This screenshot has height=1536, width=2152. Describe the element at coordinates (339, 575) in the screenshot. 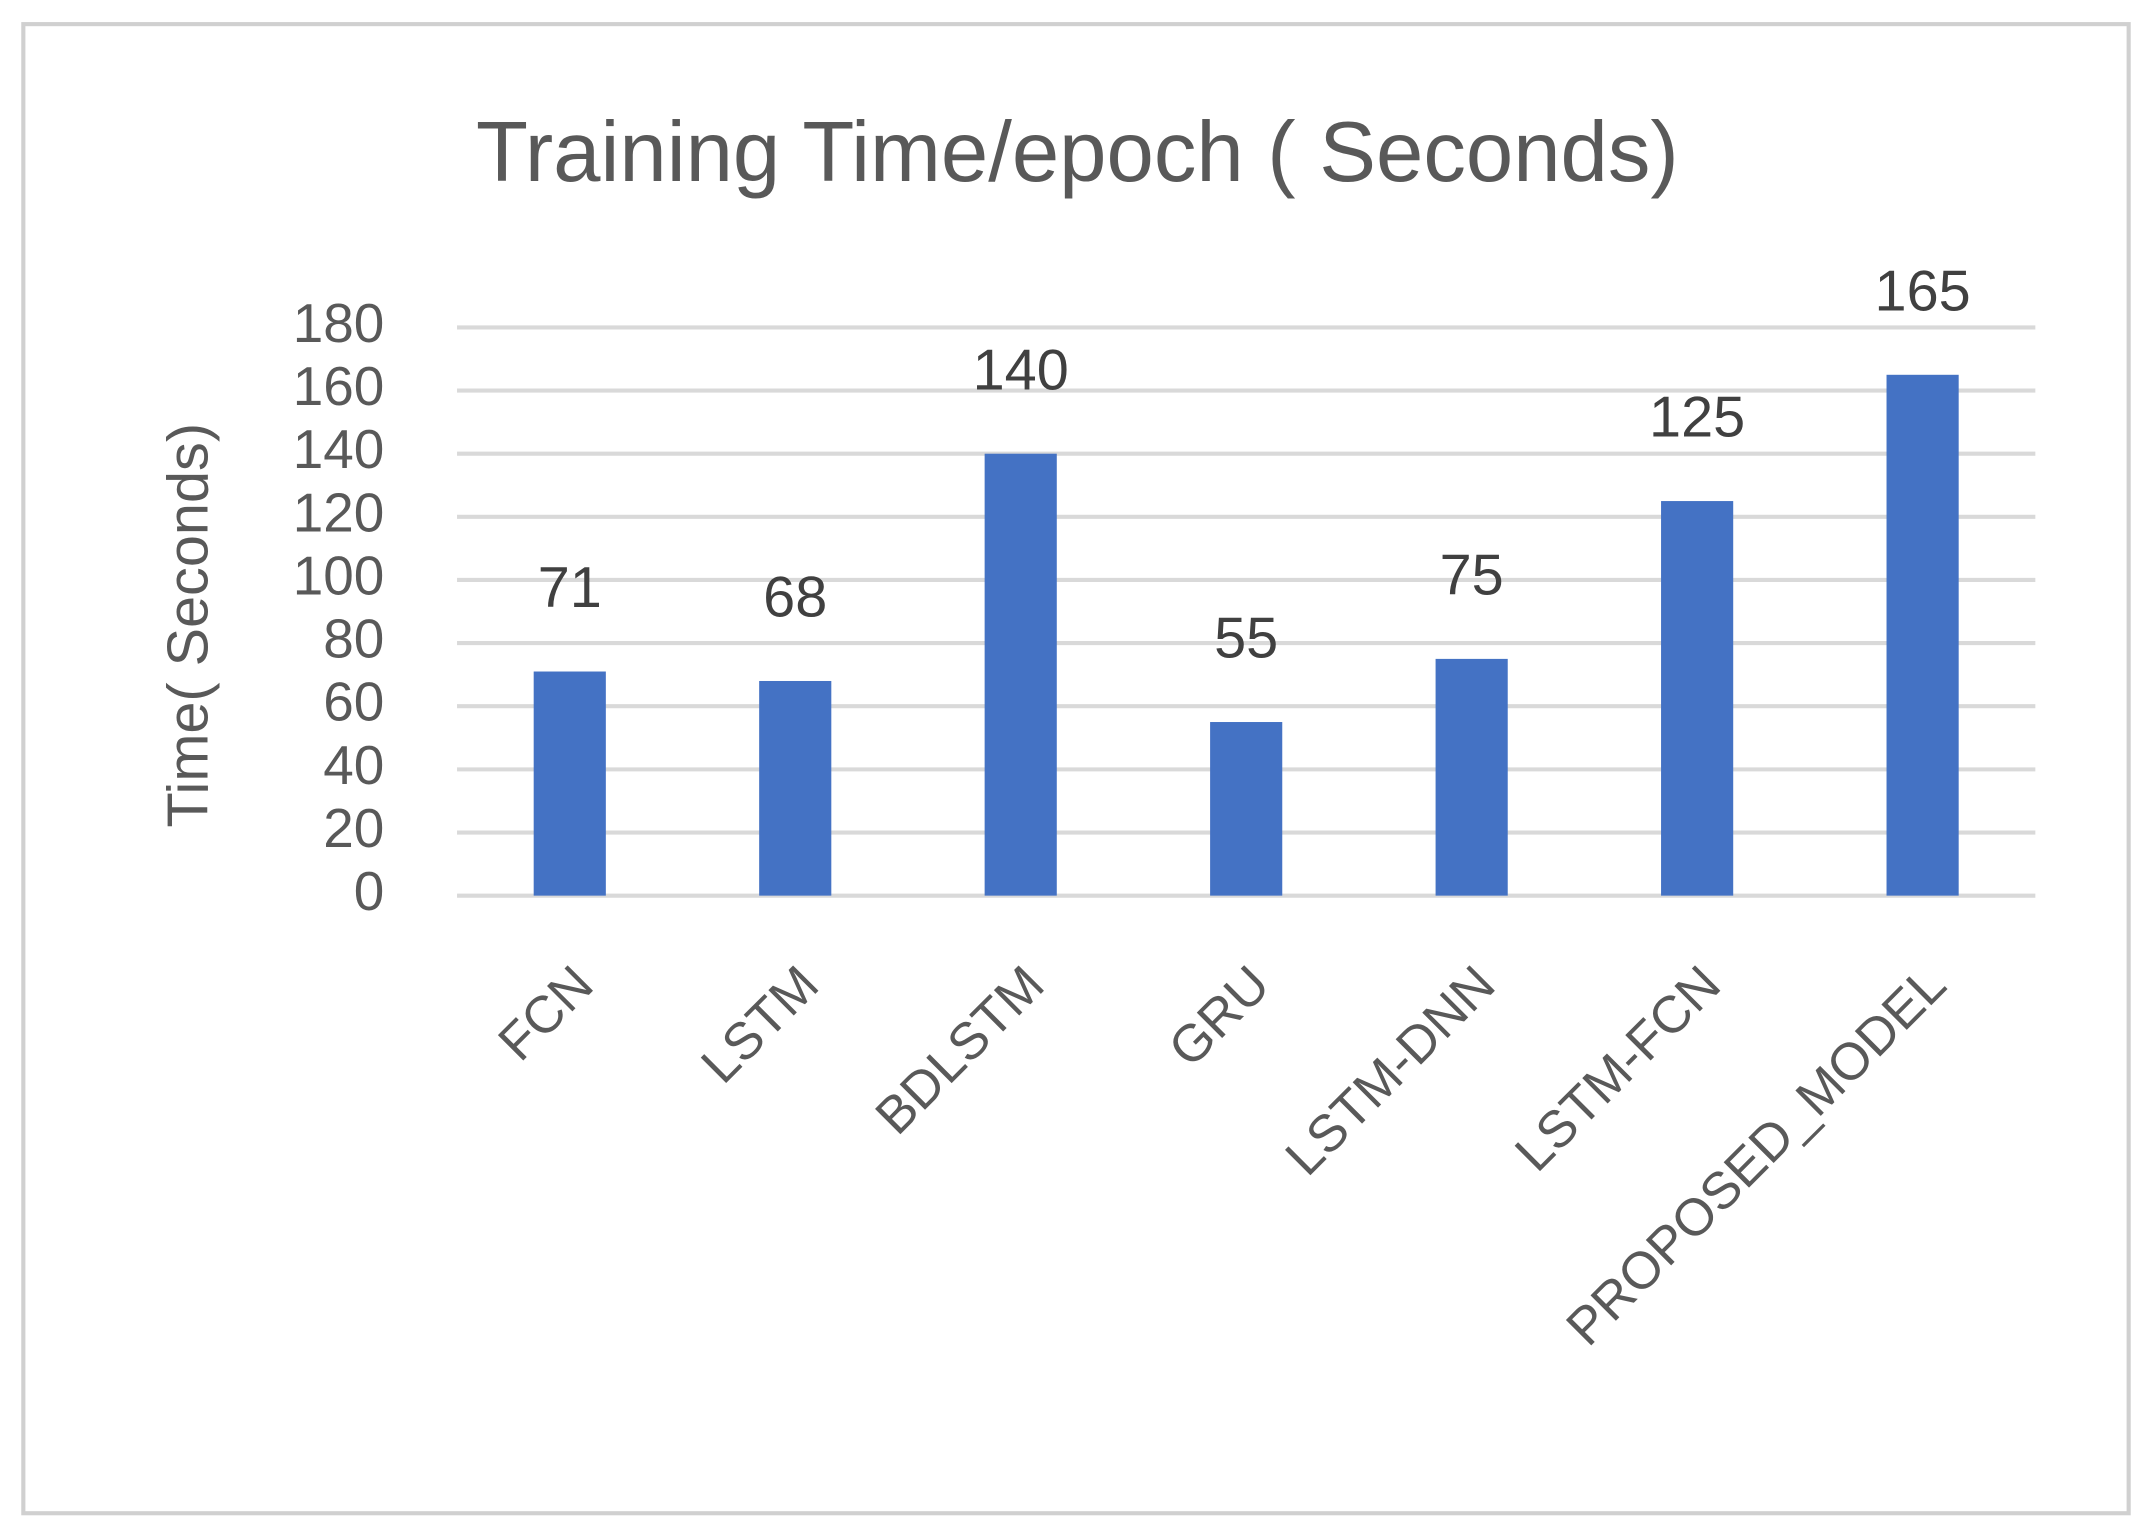

I see `y-tick-label: 100` at that location.